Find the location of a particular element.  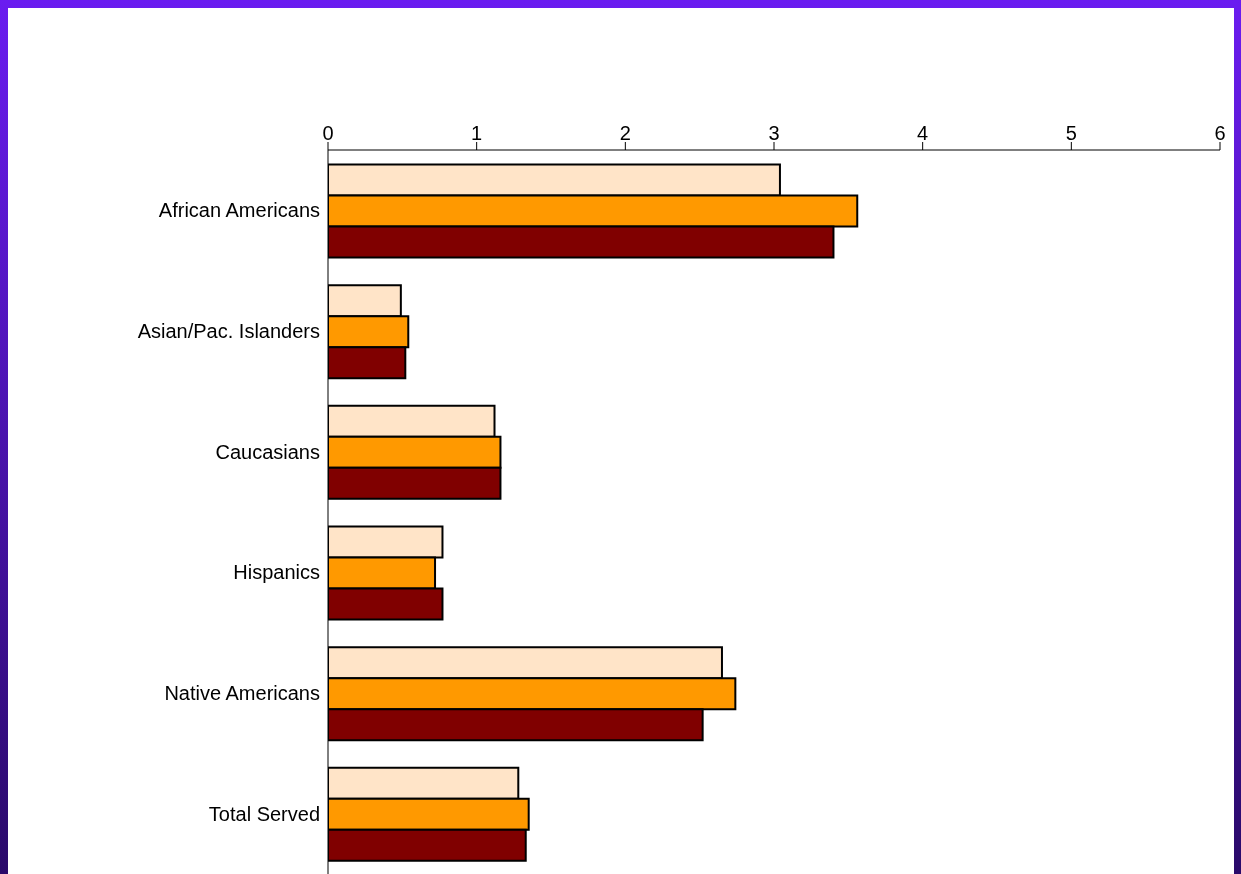

x-tick-label: 0 is located at coordinates (328, 133).